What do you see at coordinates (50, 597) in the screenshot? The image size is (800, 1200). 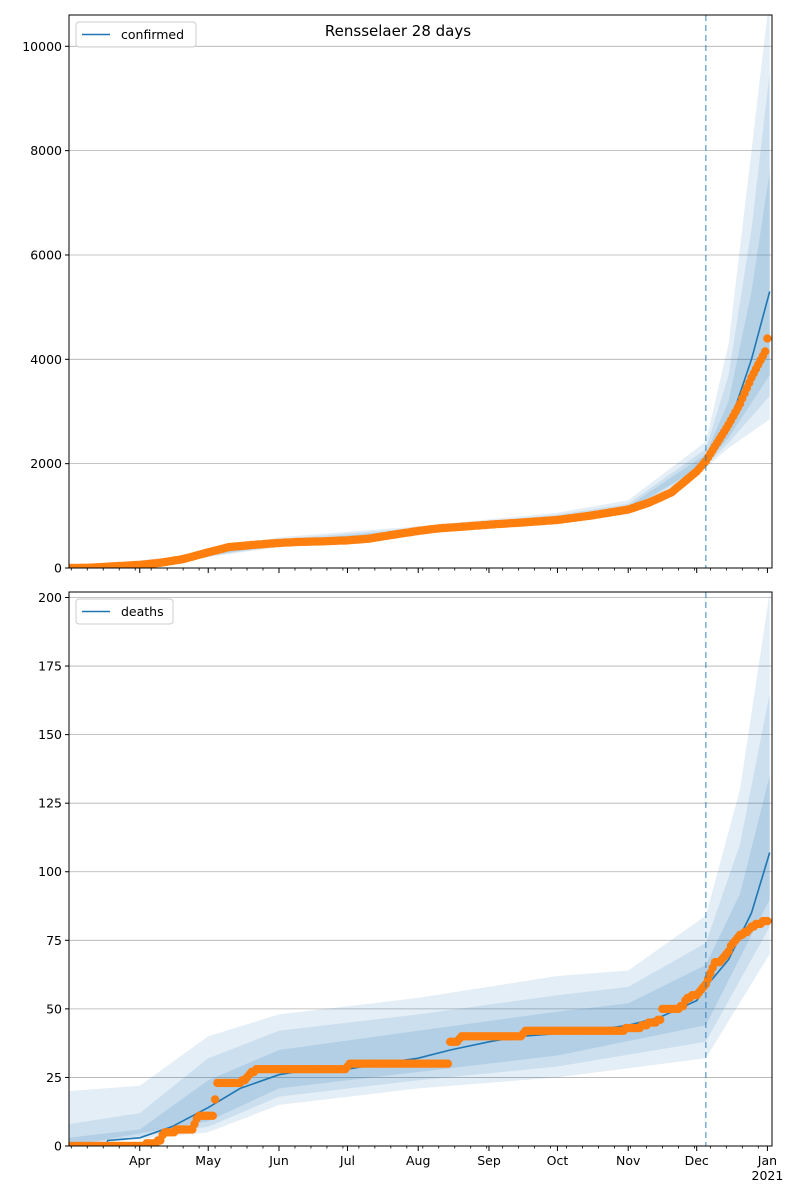 I see `y-tick-label: 200` at bounding box center [50, 597].